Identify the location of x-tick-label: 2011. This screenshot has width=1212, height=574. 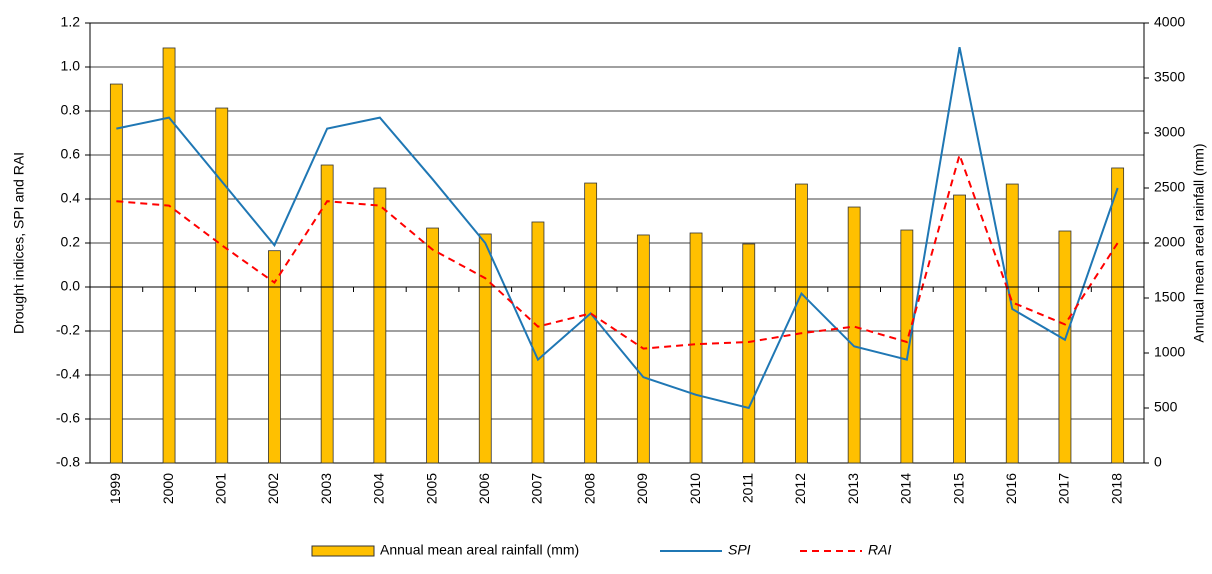
(747, 488).